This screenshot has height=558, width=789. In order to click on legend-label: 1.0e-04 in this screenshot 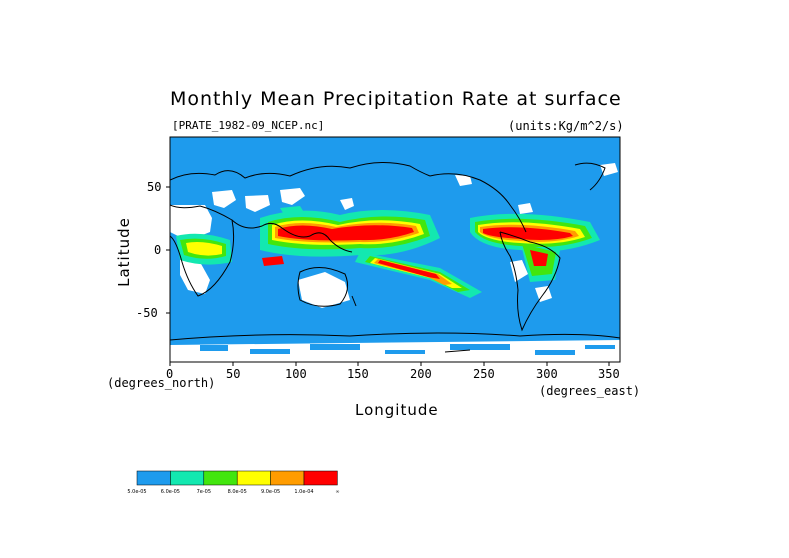, I will do `click(303, 492)`.